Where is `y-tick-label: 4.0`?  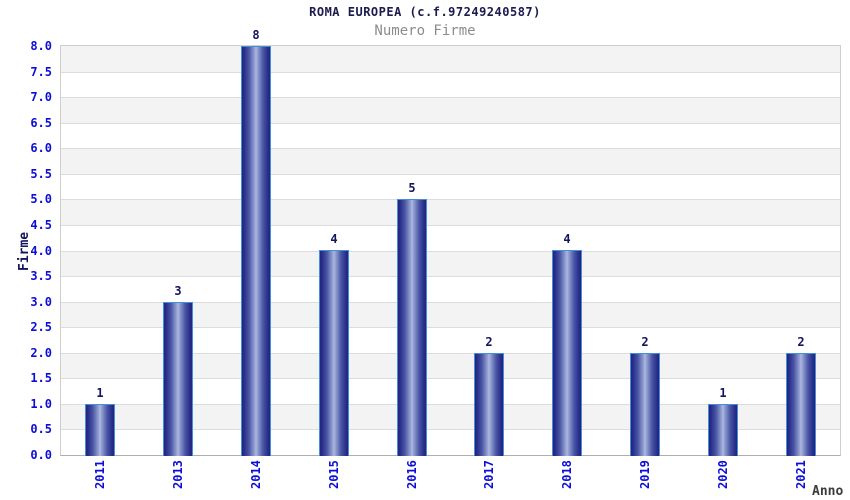 y-tick-label: 4.0 is located at coordinates (41, 251).